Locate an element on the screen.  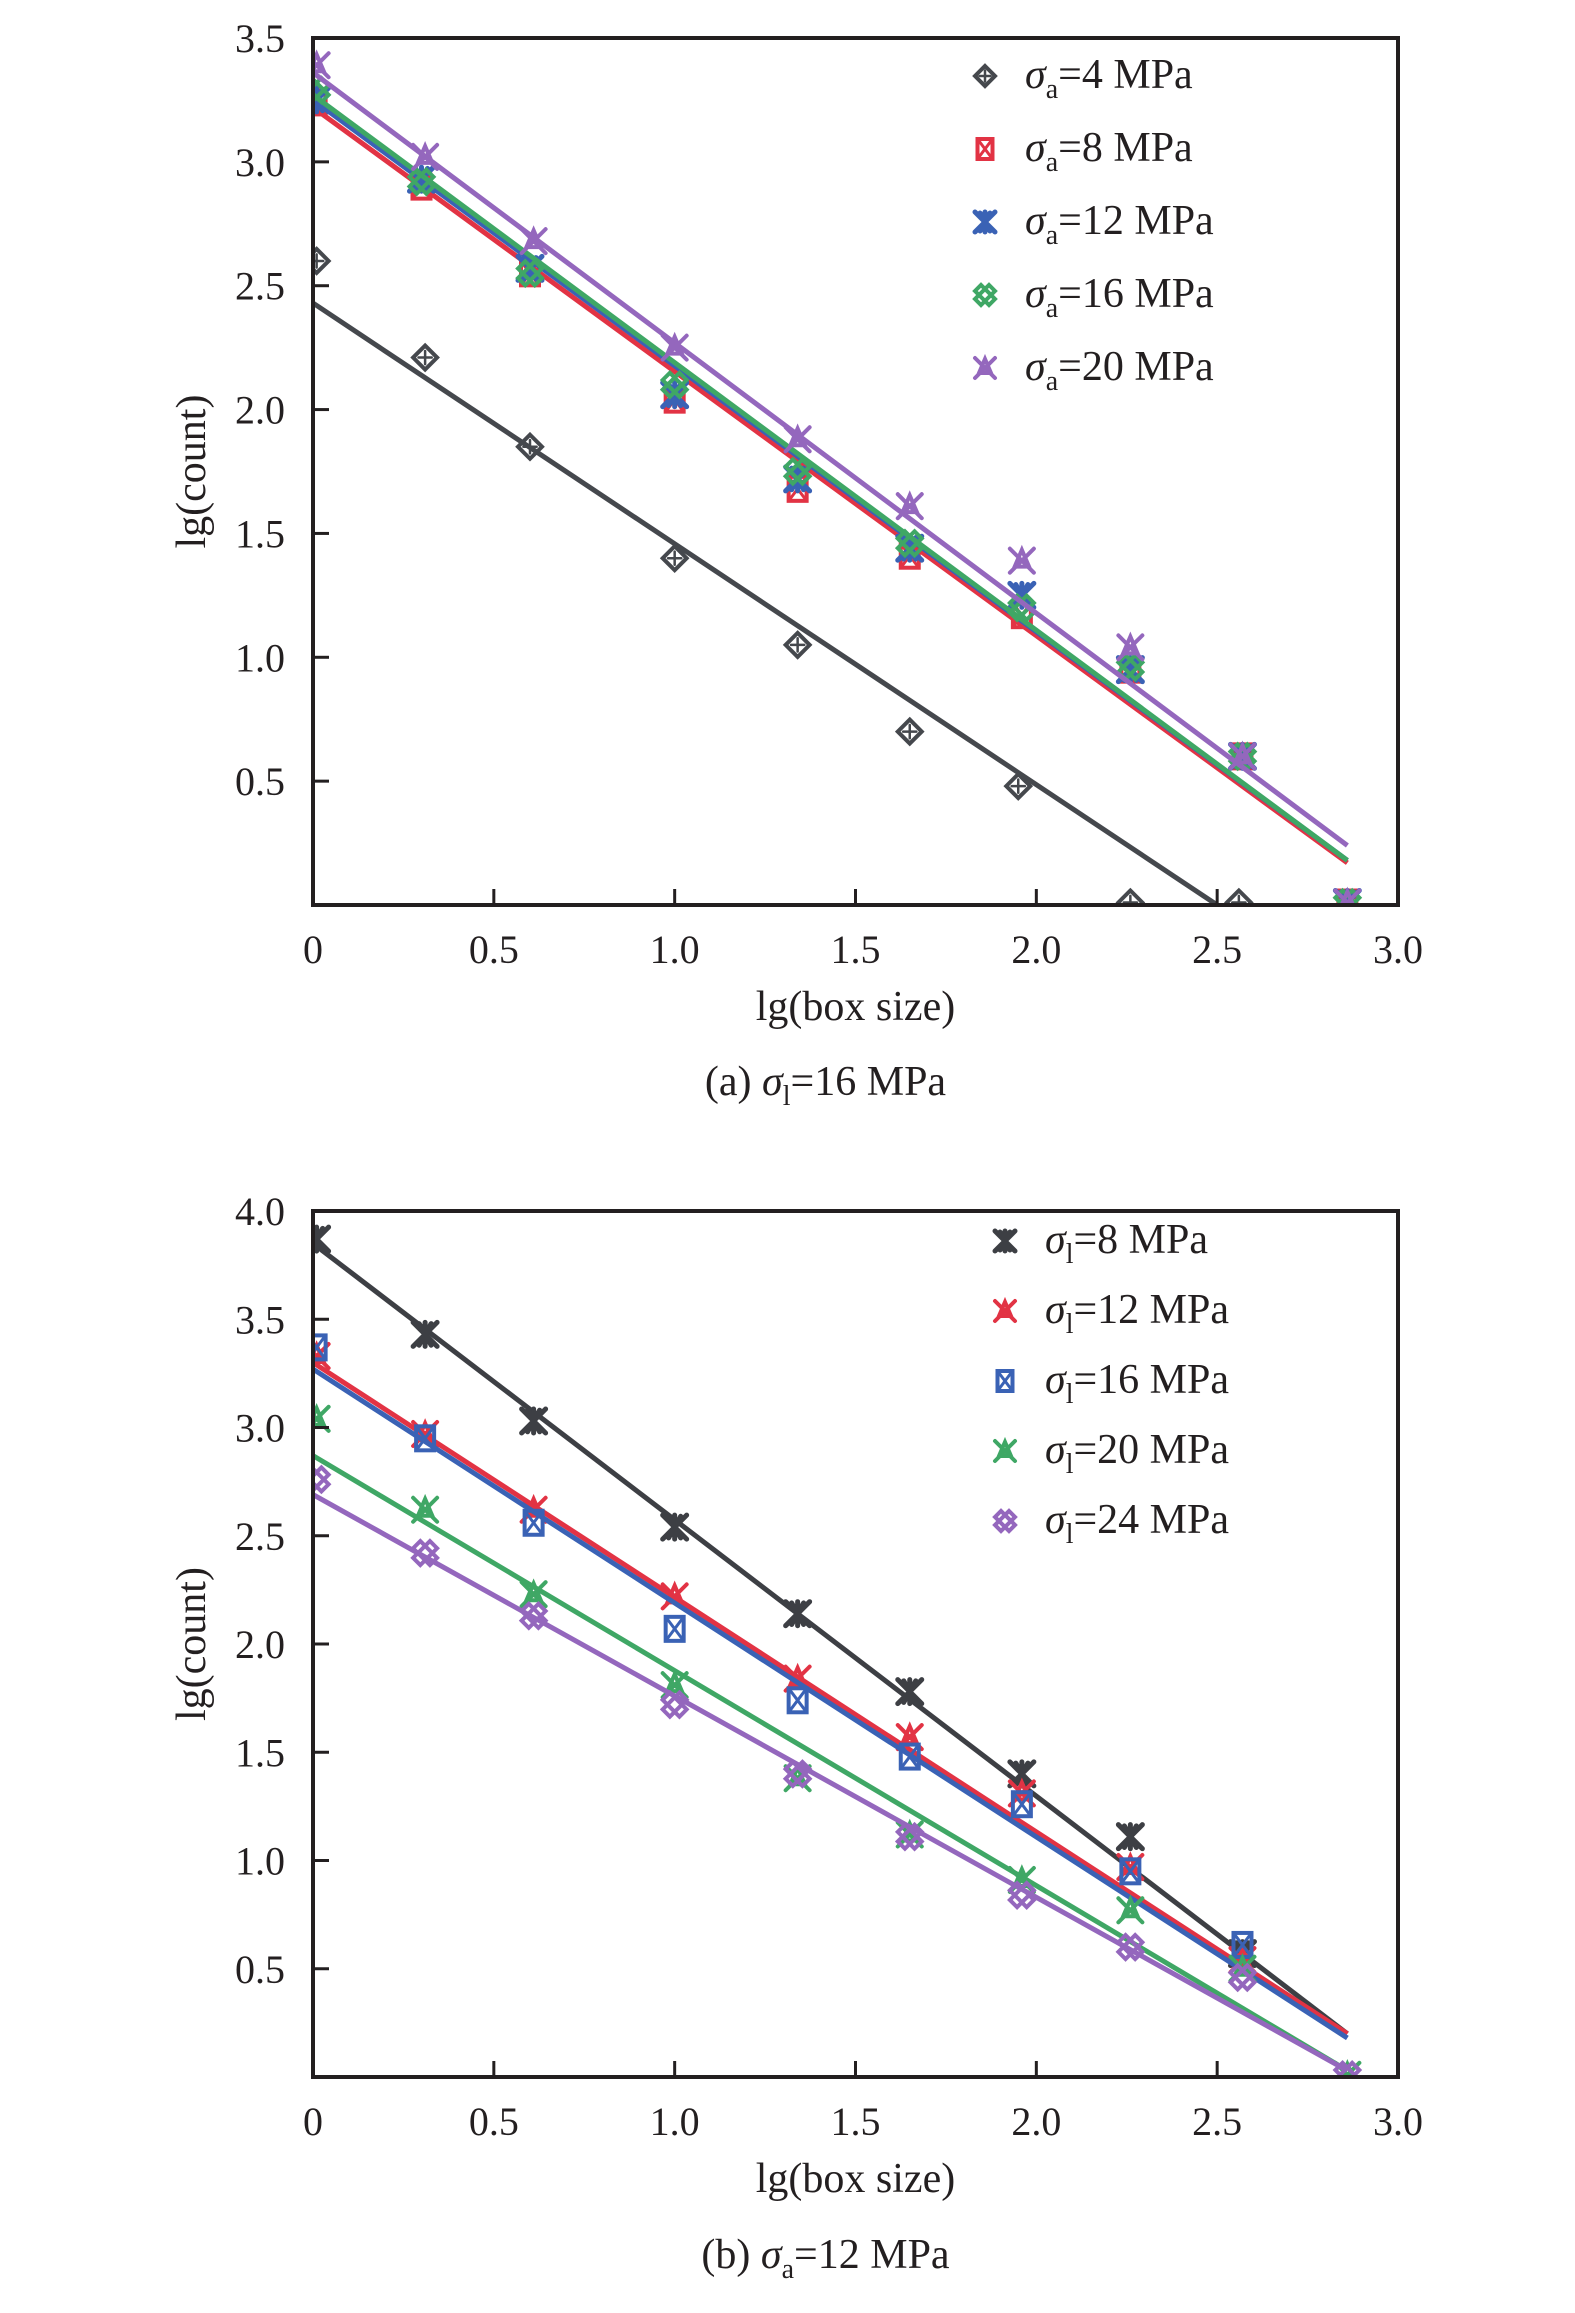
legend-label: σl=12 MPa is located at coordinates (1137, 1313).